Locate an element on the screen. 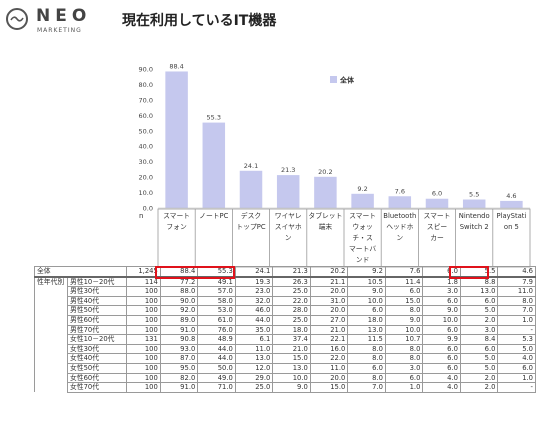 This screenshot has width=536, height=425. y-tick-label: 80.0 is located at coordinates (146, 85).